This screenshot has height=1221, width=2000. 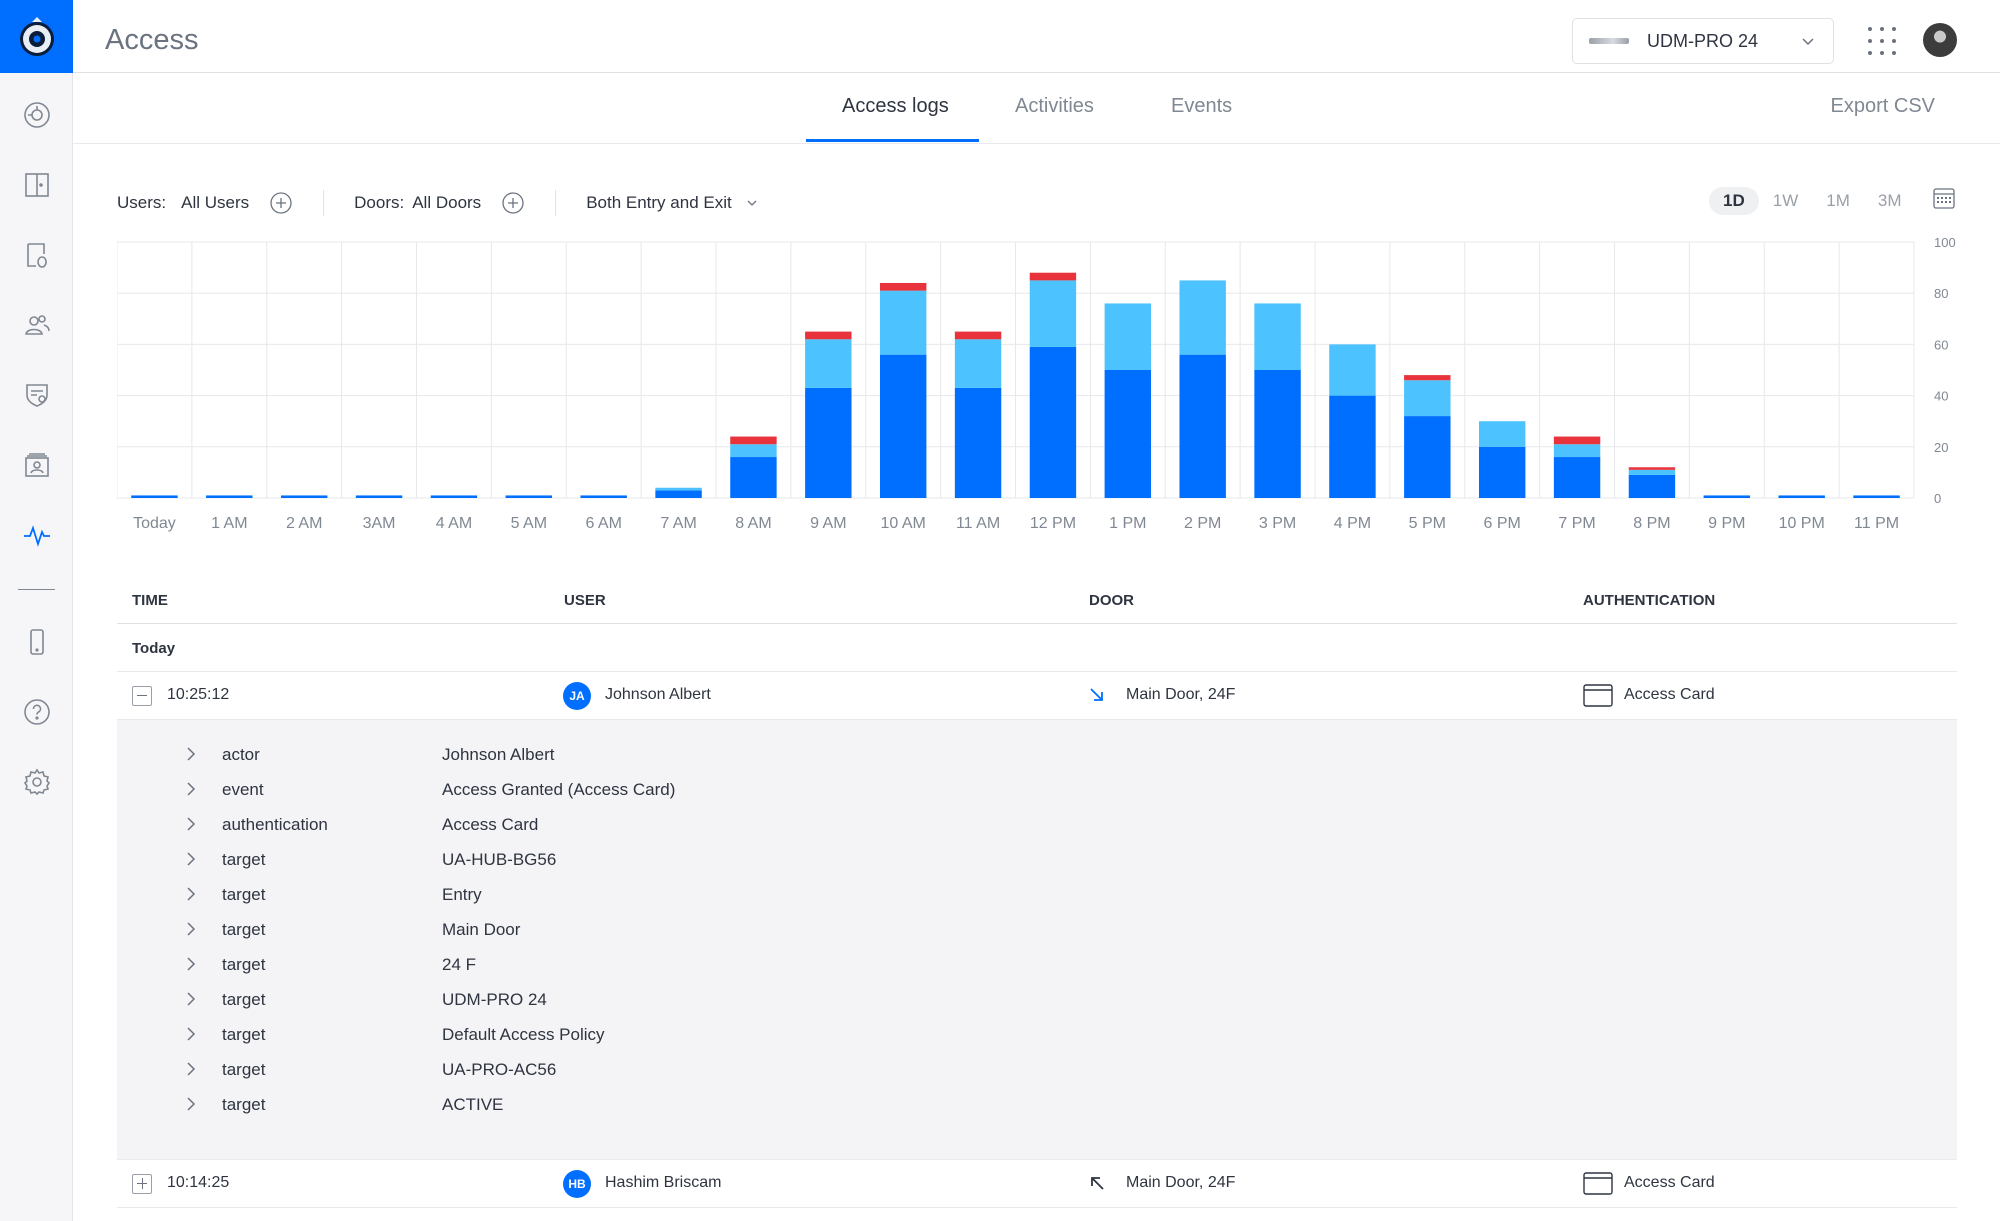 What do you see at coordinates (585, 600) in the screenshot?
I see `column-header-user: USER` at bounding box center [585, 600].